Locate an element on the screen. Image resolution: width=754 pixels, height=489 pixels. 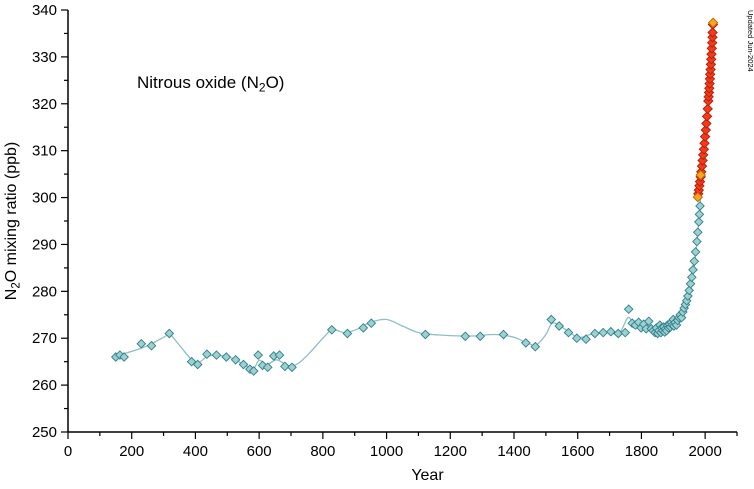
instrumental-points is located at coordinates (706, 109).